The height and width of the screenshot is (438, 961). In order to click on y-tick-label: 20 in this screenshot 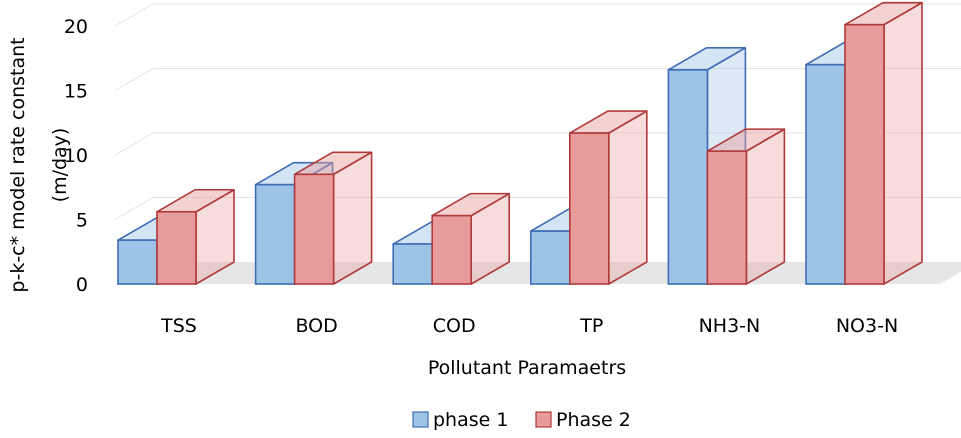, I will do `click(76, 27)`.